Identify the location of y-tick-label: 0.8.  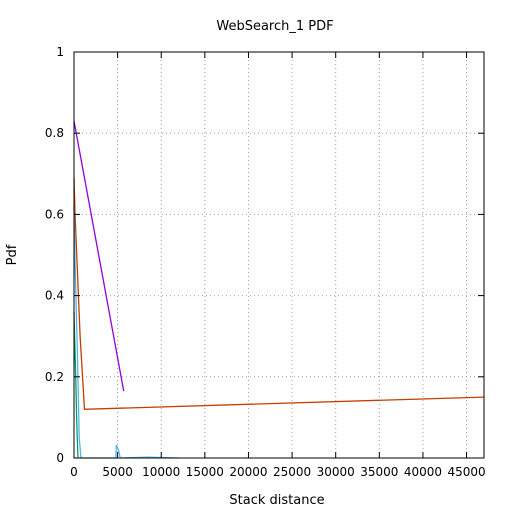
(54, 133).